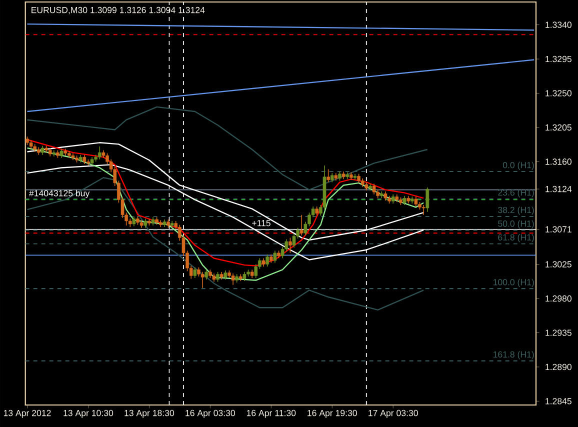 This screenshot has height=427, width=578. Describe the element at coordinates (516, 238) in the screenshot. I see `ref-line-label: 61.8 (H1)` at that location.